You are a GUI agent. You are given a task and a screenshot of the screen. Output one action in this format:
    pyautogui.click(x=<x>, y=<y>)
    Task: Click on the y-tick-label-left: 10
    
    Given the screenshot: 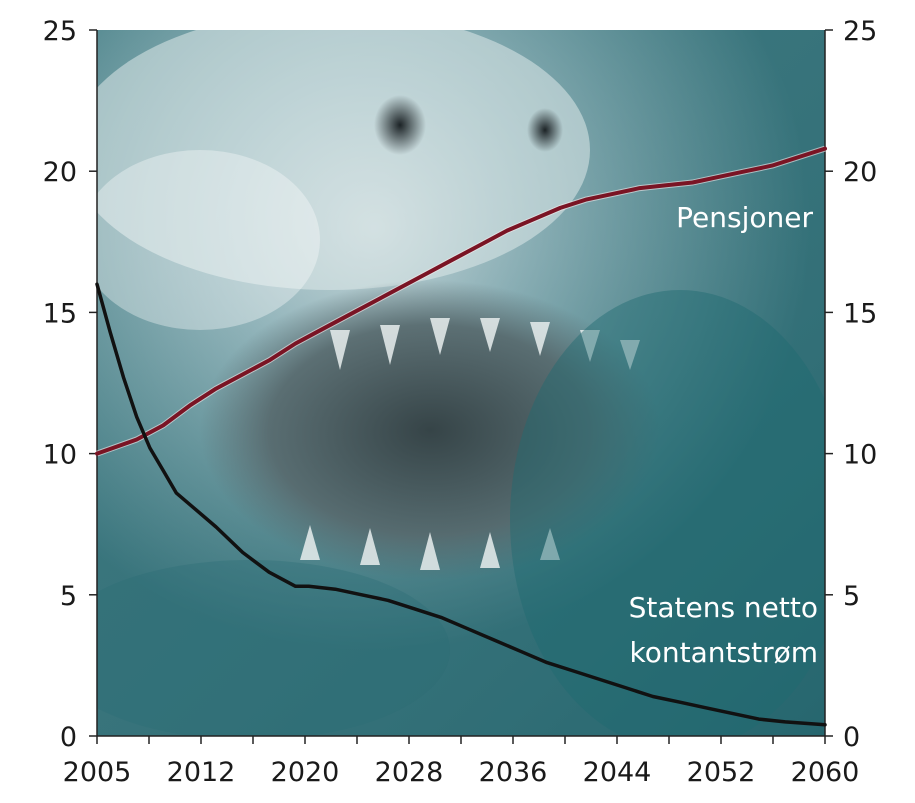 What is the action you would take?
    pyautogui.click(x=60, y=455)
    